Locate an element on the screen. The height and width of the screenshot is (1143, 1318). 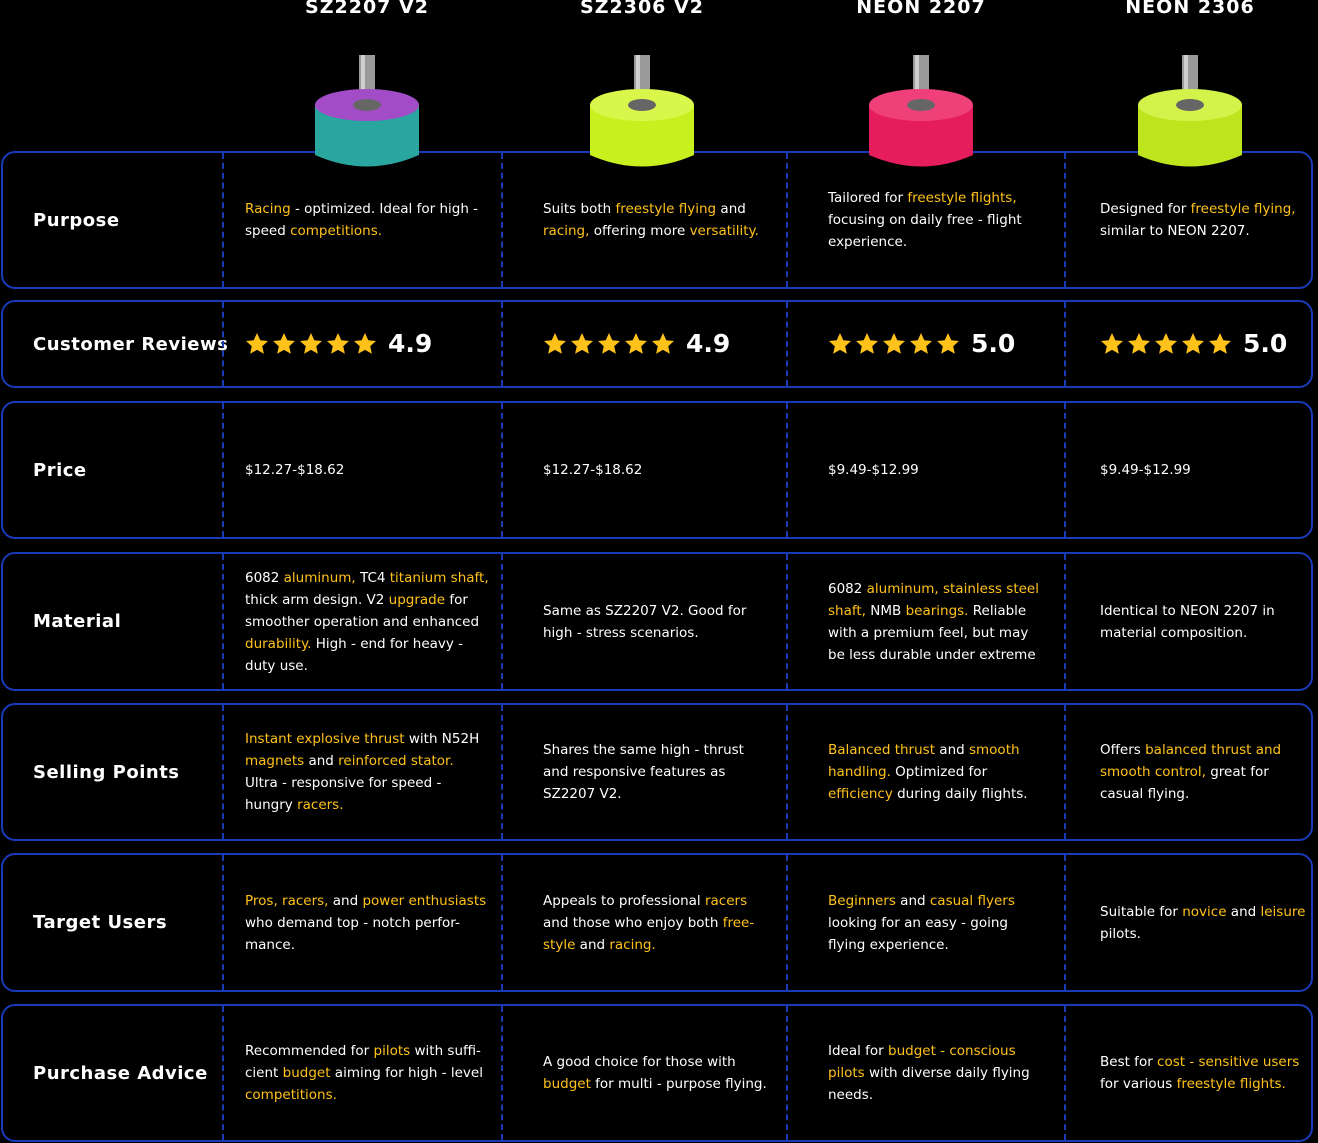
text: Optimized for is located at coordinates (941, 772).